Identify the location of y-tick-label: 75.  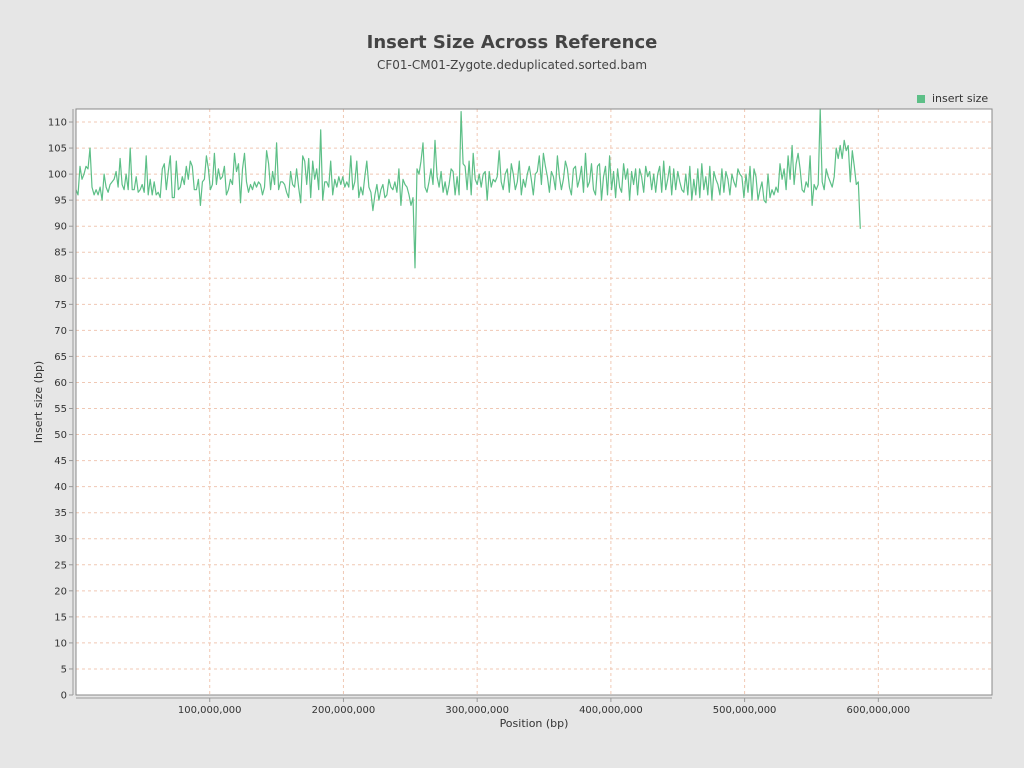
(60, 305).